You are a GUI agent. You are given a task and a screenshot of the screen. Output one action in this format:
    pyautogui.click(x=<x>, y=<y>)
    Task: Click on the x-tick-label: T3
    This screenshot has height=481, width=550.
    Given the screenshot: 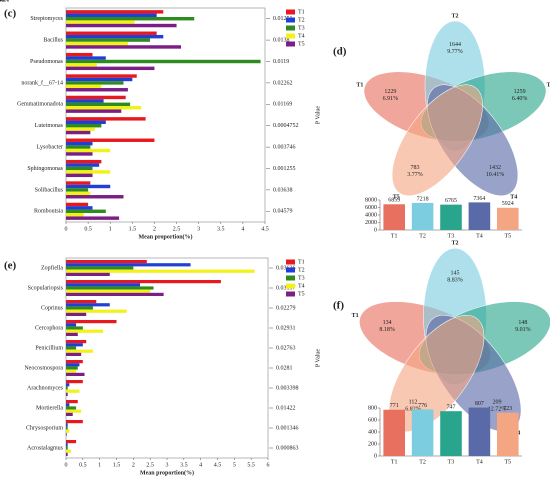 What is the action you would take?
    pyautogui.click(x=451, y=462)
    